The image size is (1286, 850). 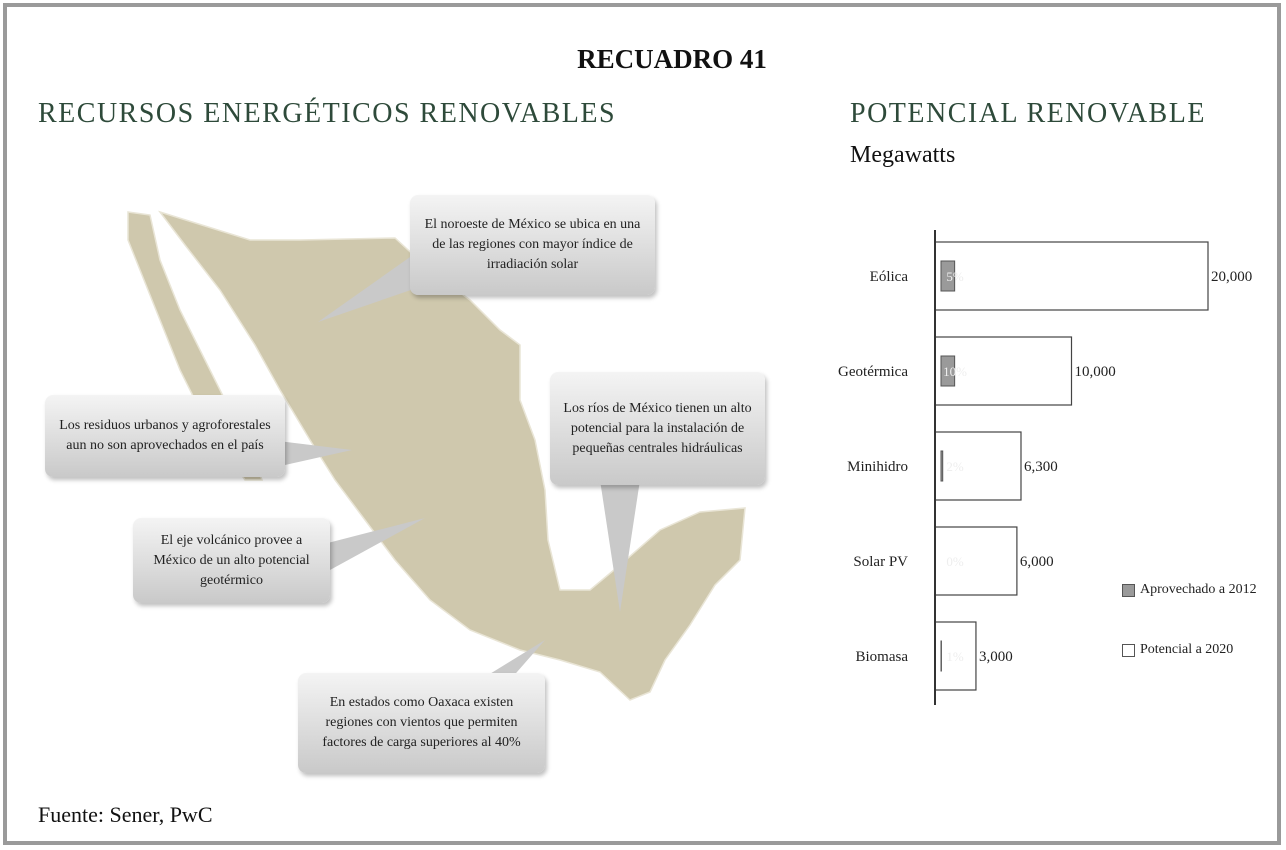 What do you see at coordinates (455, 465) in the screenshot?
I see `callout-pointers` at bounding box center [455, 465].